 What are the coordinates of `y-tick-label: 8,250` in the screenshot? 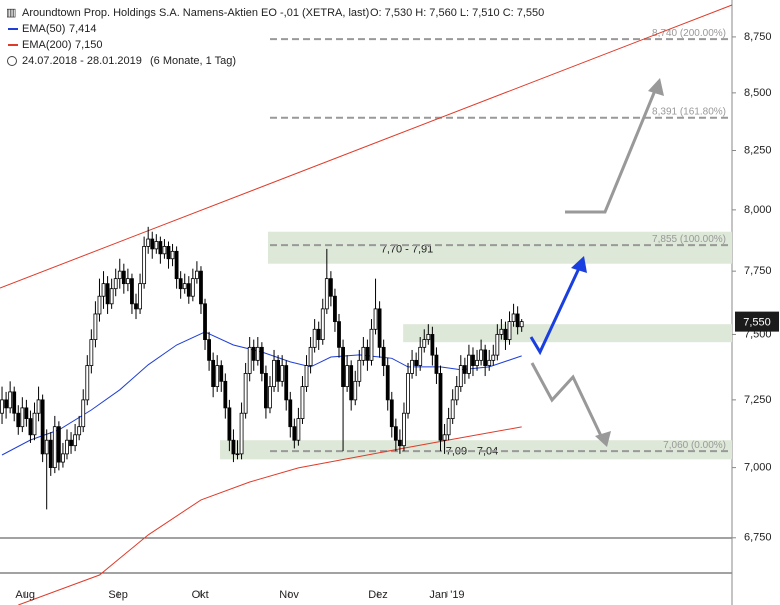 It's located at (758, 150).